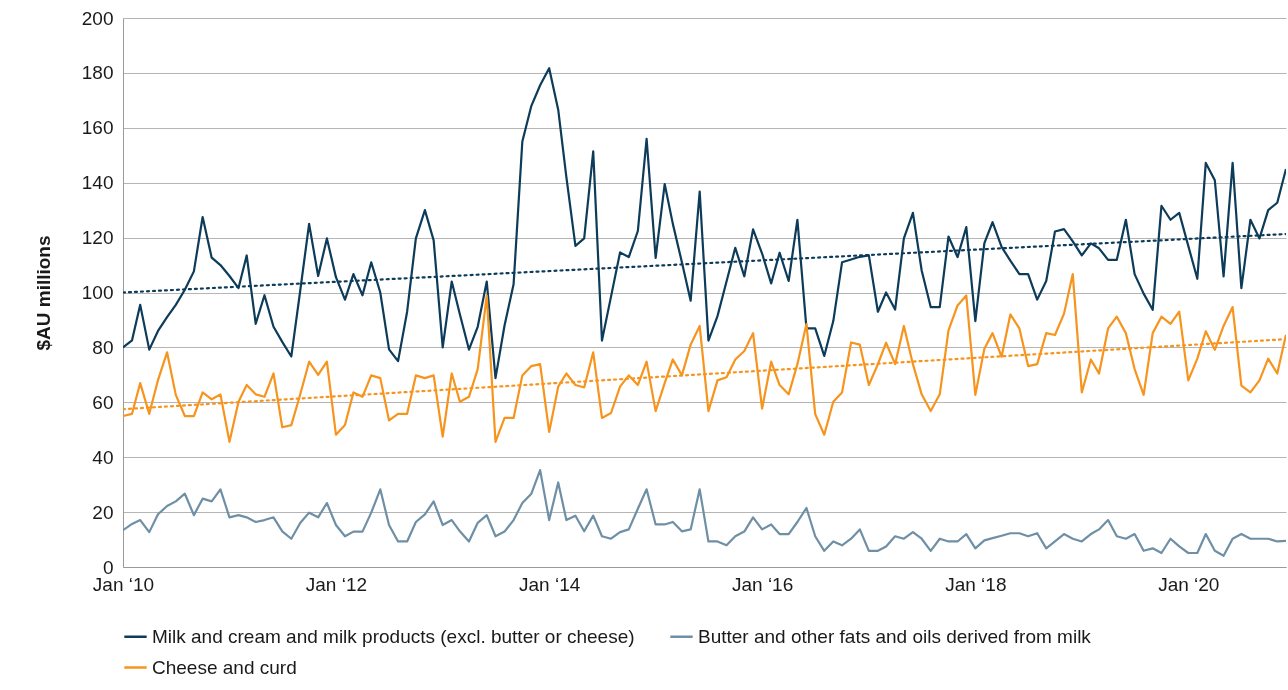 This screenshot has width=1288, height=690. What do you see at coordinates (895, 636) in the screenshot?
I see `legend-label: Butter and other fats and oils derived from milk` at bounding box center [895, 636].